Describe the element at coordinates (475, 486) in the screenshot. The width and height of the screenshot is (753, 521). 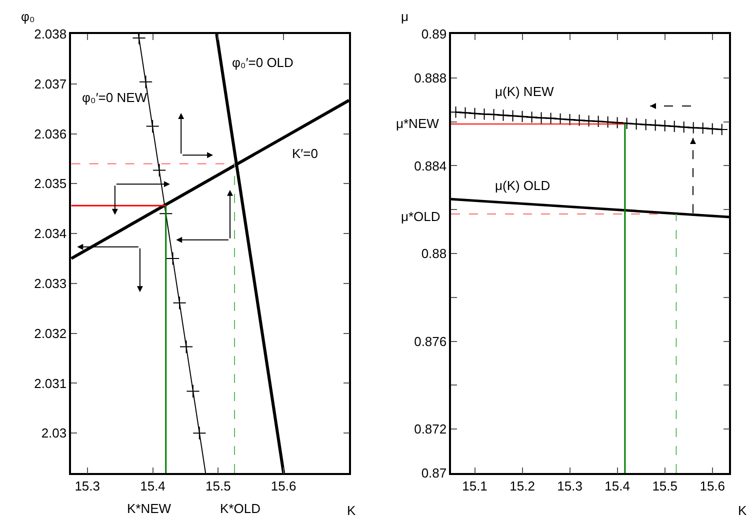
I see `x-tick-label: 15.1` at that location.